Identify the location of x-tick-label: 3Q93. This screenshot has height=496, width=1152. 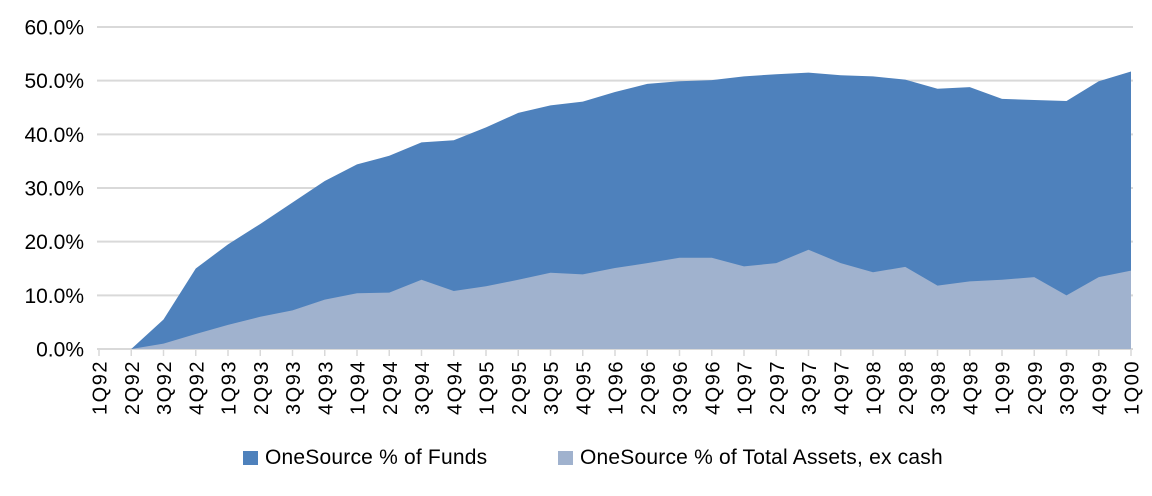
(294, 387).